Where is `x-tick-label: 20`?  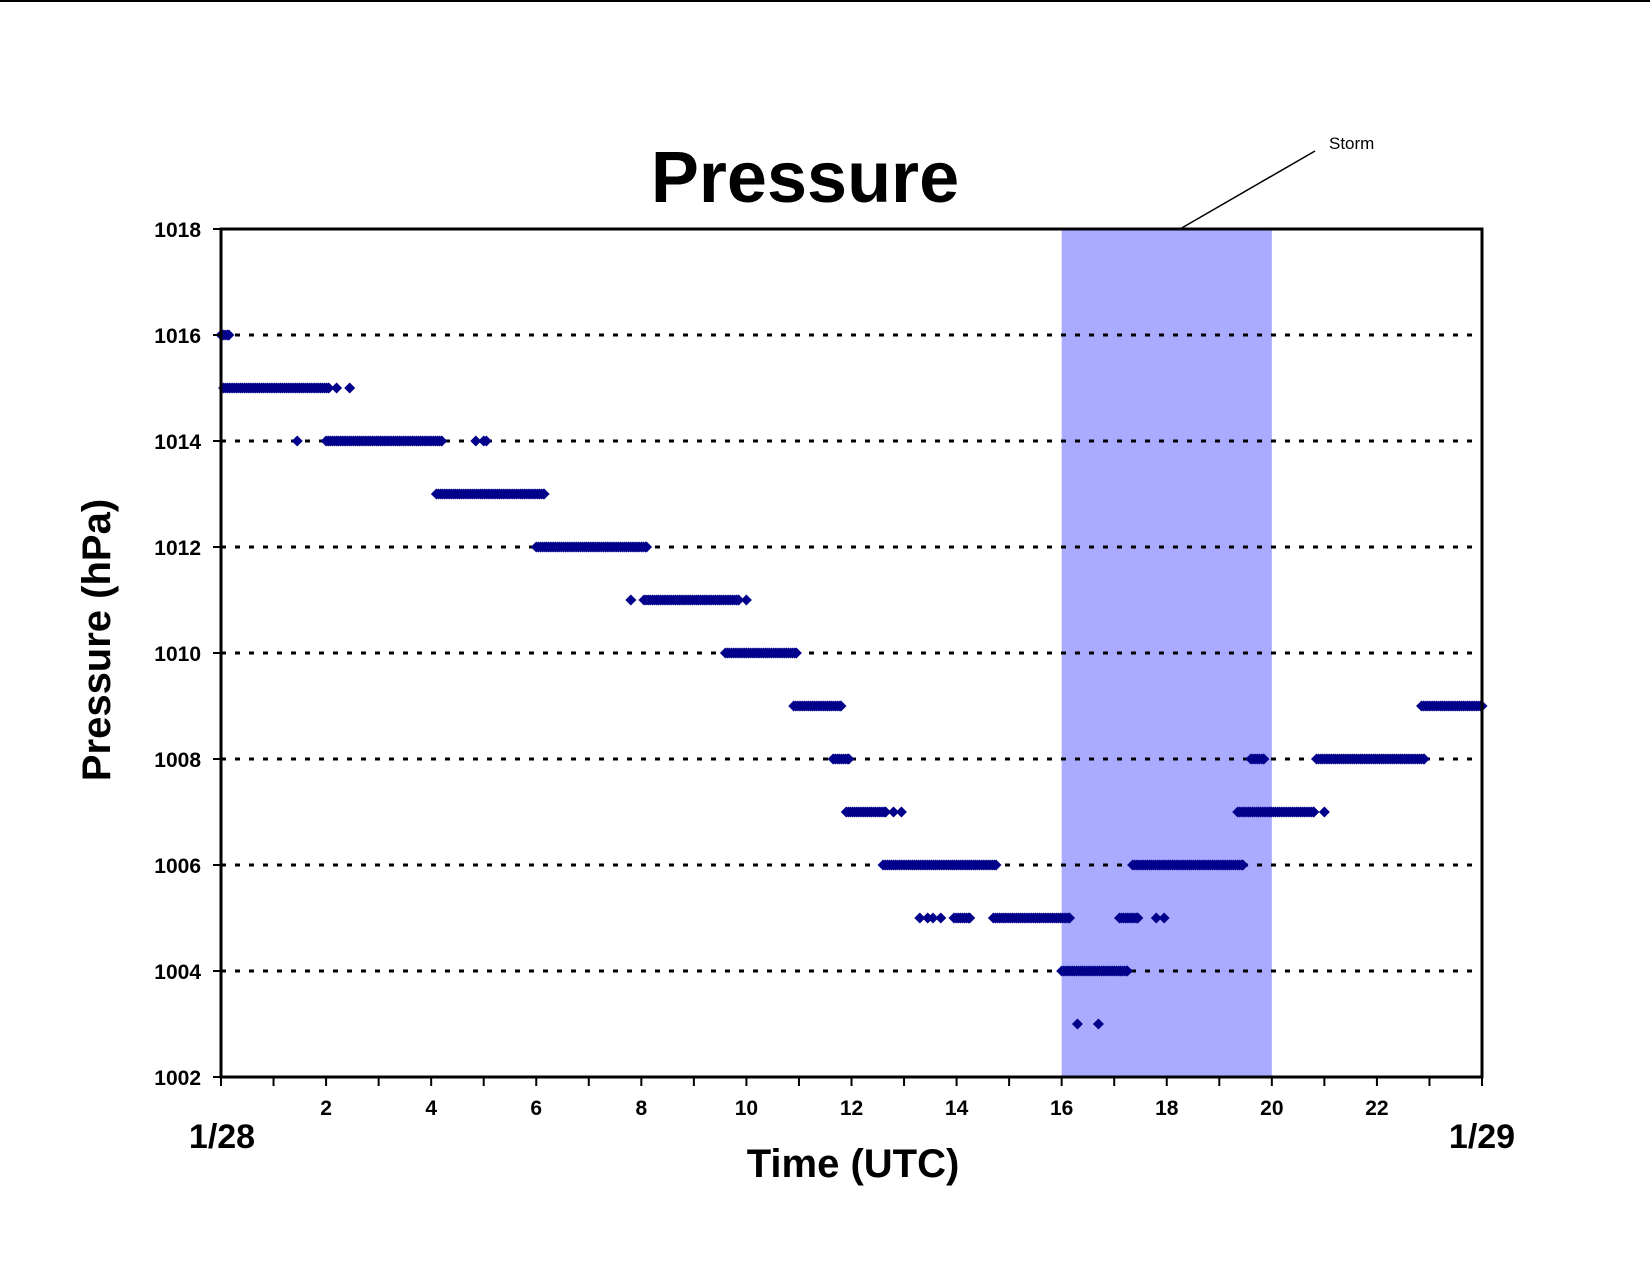 x-tick-label: 20 is located at coordinates (1271, 1108).